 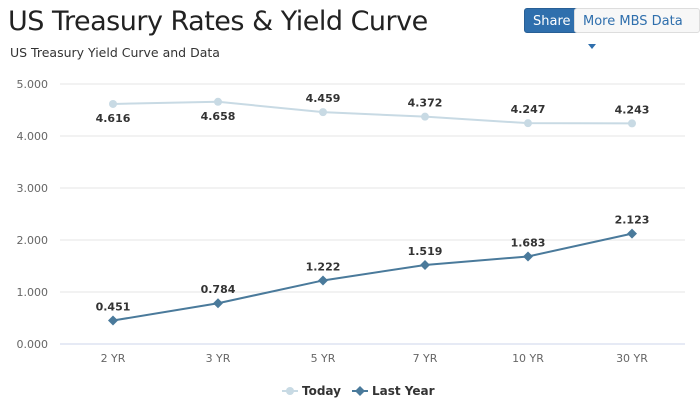 I want to click on data-label: 4.616, so click(x=113, y=118).